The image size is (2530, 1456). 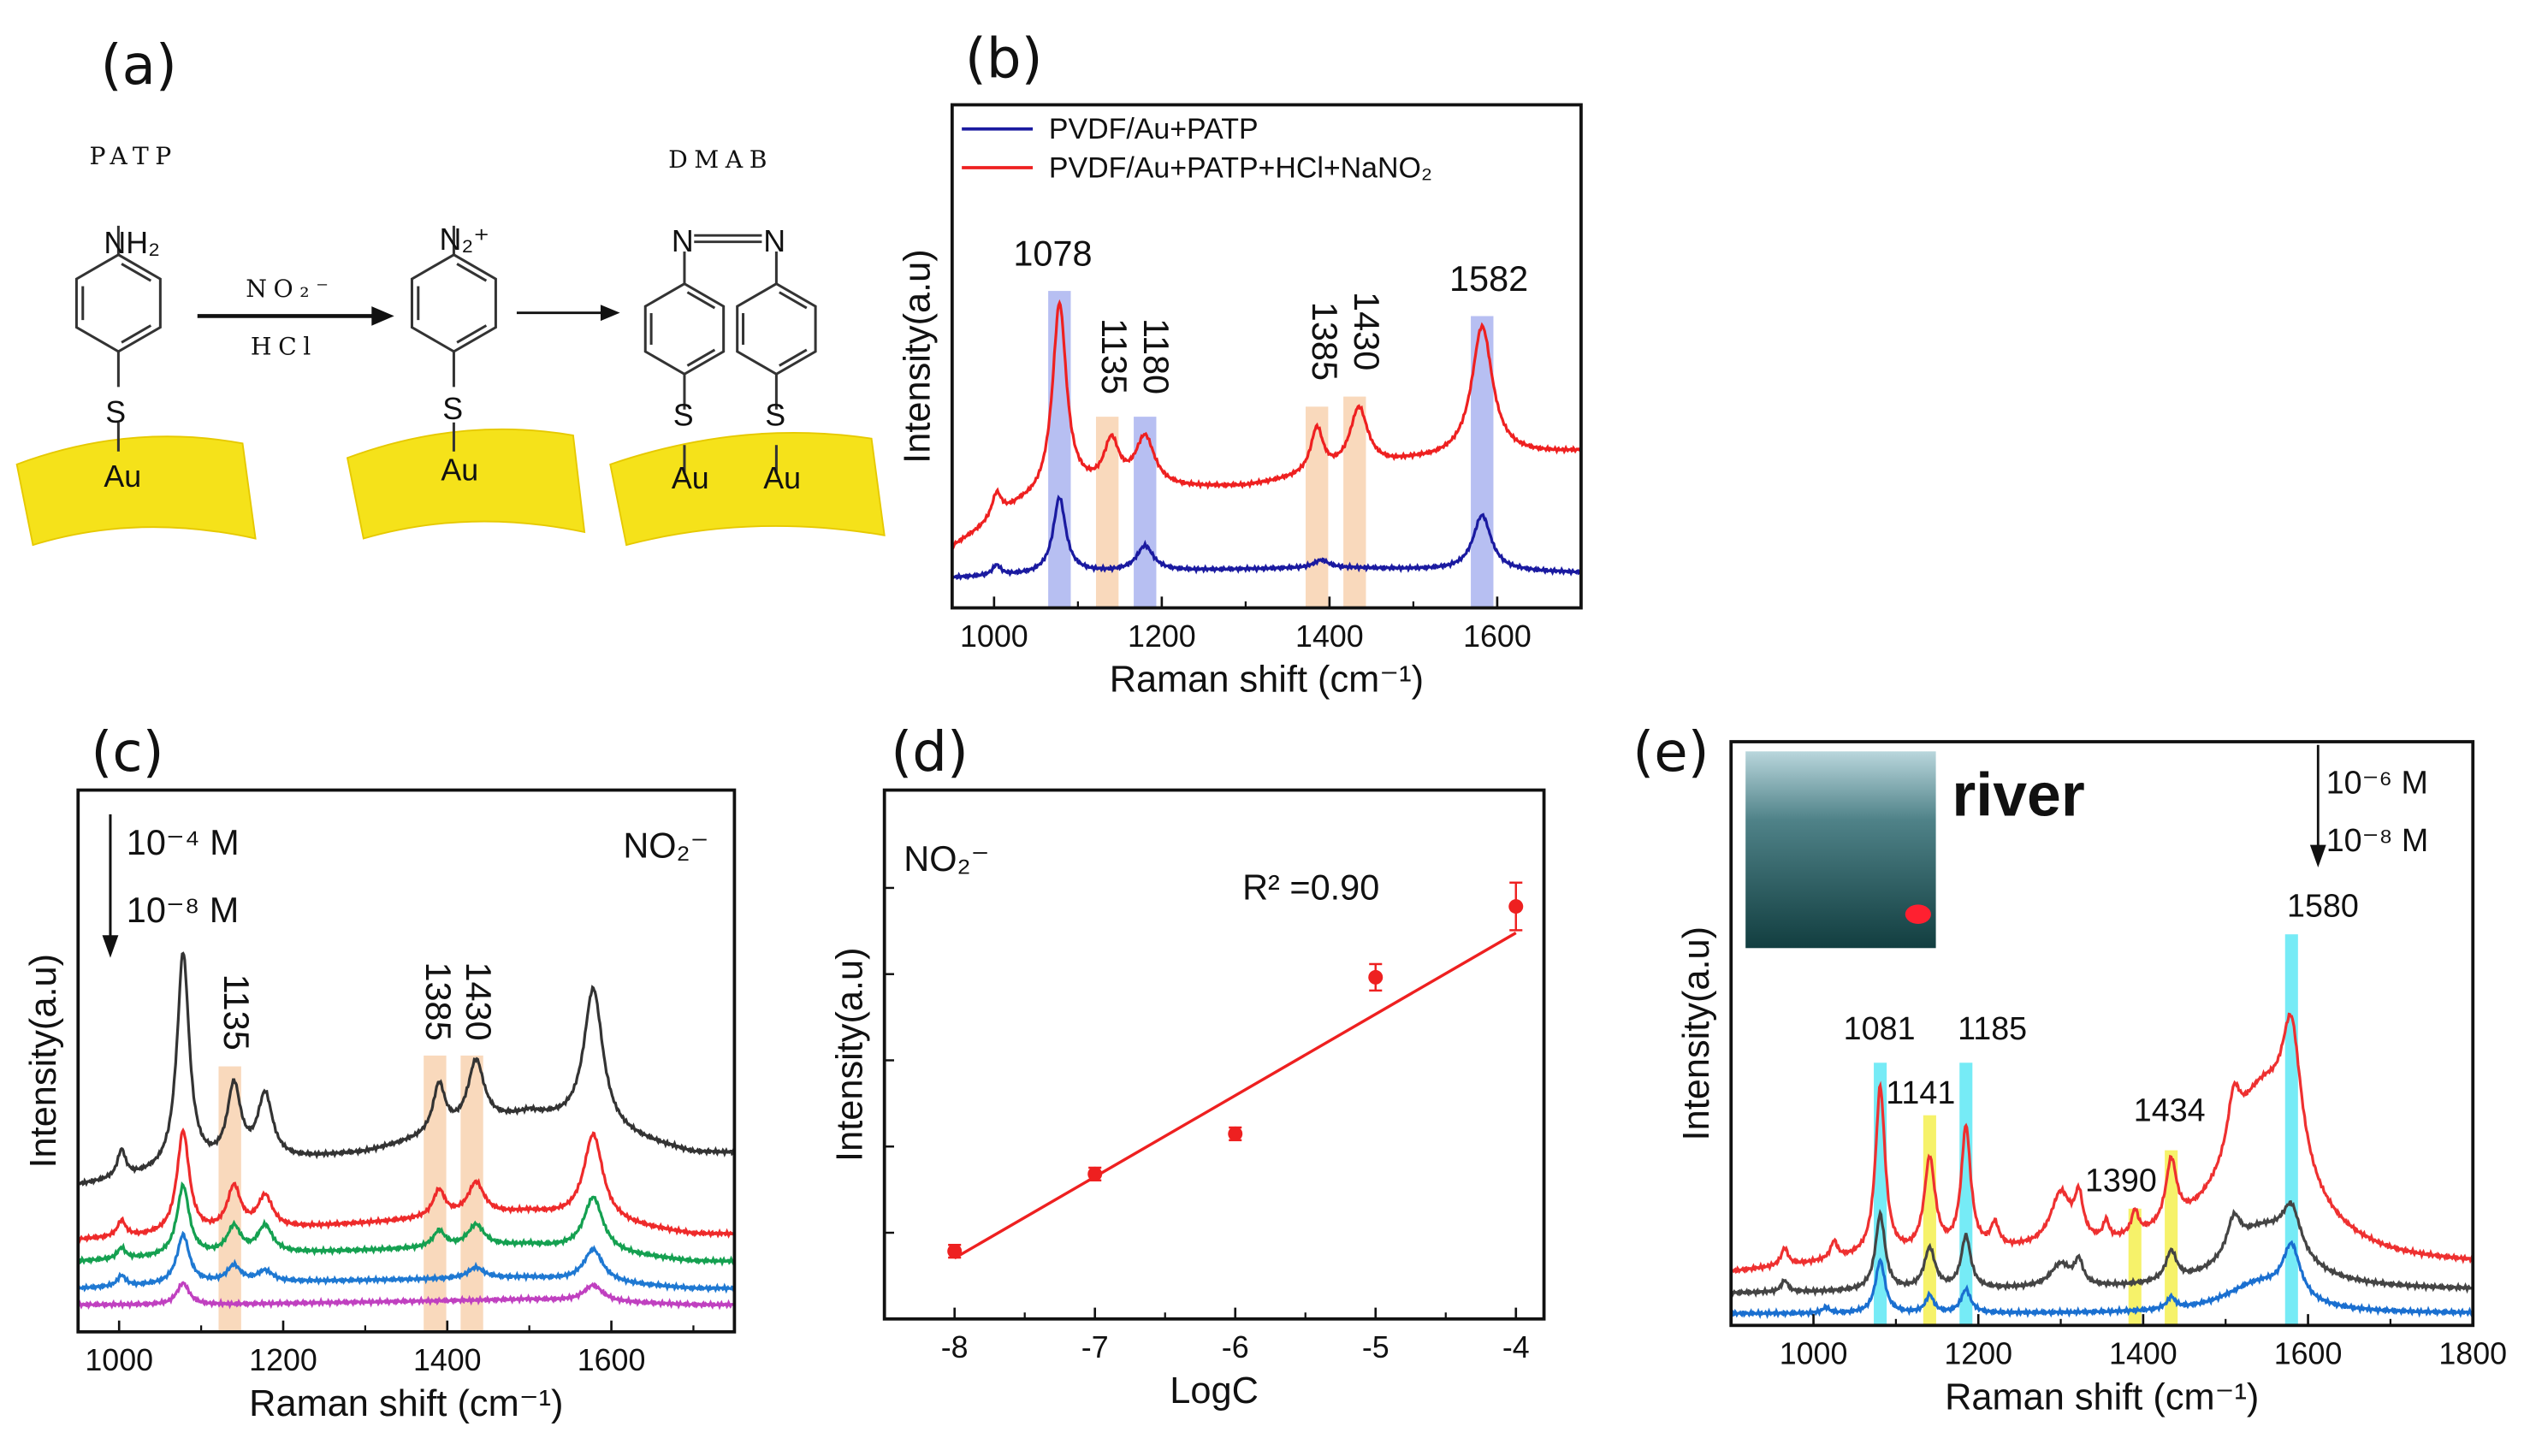 I want to click on gold-atom-3: Au, so click(x=690, y=478).